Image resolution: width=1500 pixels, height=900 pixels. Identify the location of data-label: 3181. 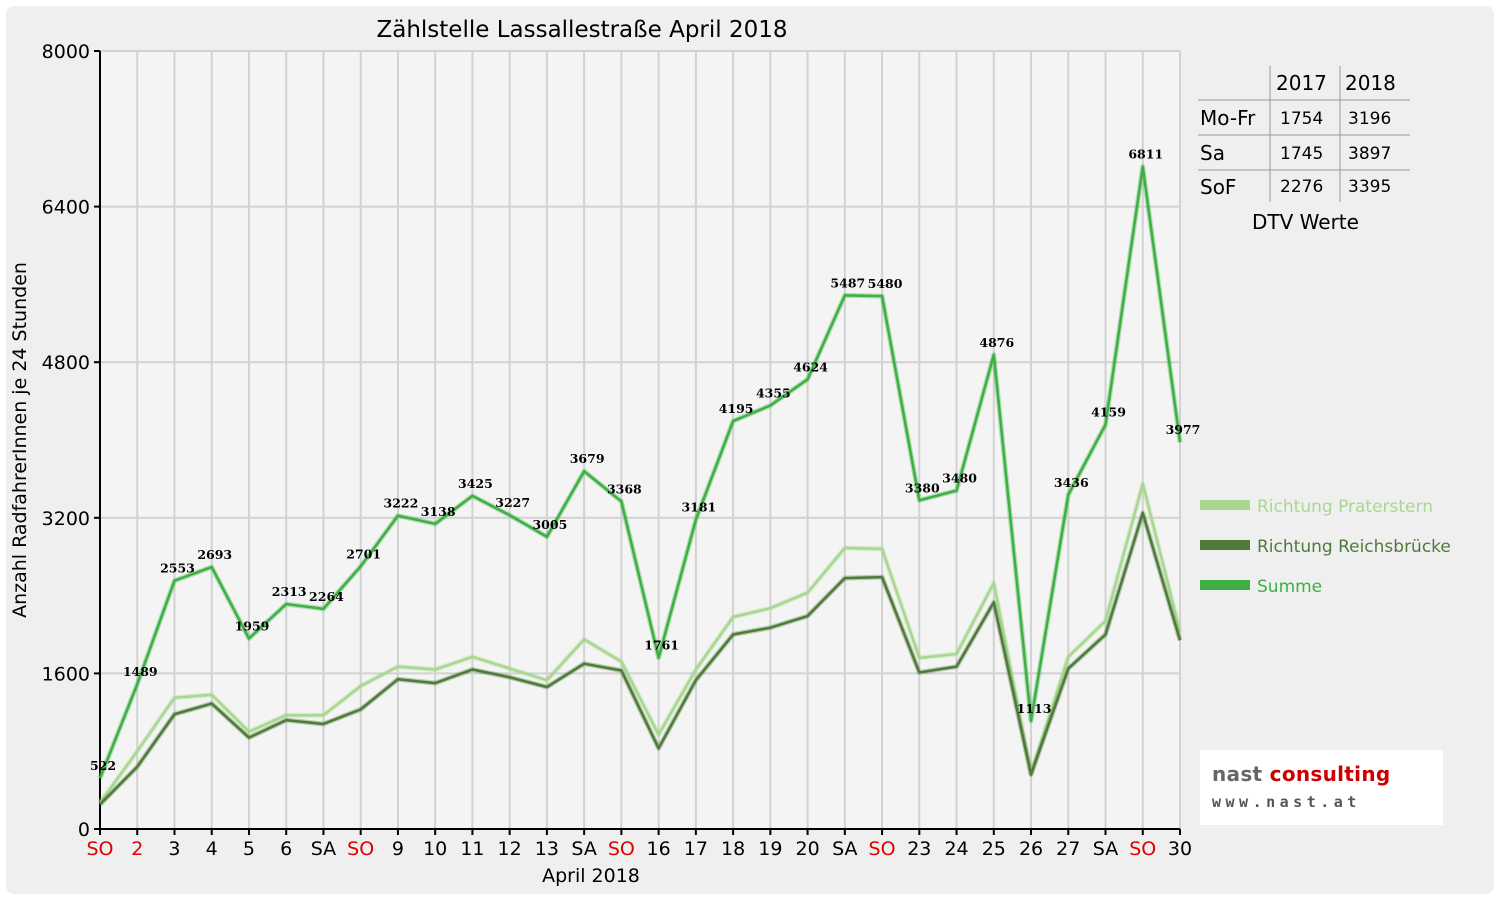
(698, 507).